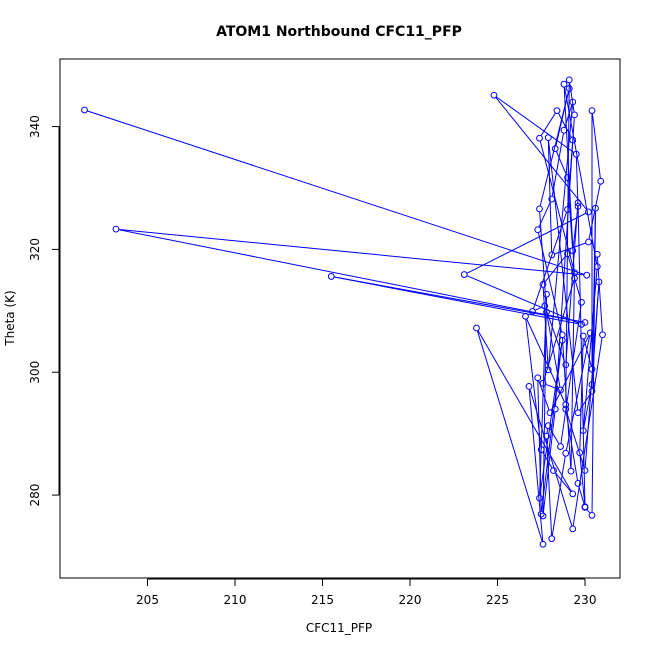 This screenshot has width=650, height=650. Describe the element at coordinates (35, 249) in the screenshot. I see `y-tick-label: 320` at that location.